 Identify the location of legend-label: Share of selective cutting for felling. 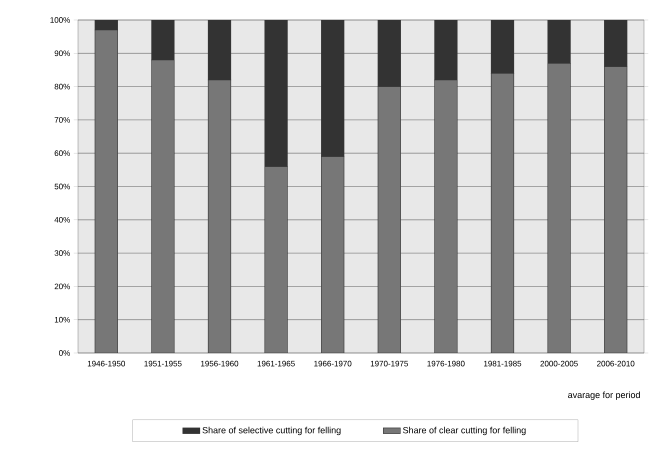
(271, 431).